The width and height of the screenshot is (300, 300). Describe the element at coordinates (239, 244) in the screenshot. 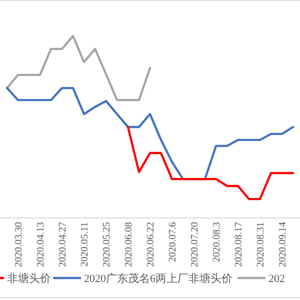

I see `x-tick-label: 2020.08.17` at that location.